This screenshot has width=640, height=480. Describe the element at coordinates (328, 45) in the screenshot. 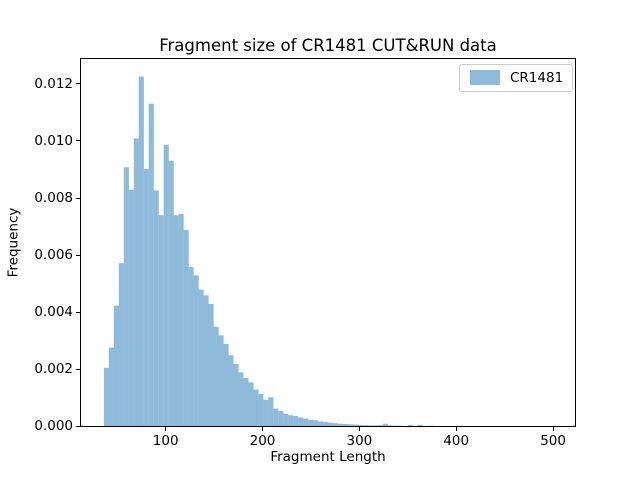

I see `chart-title: Fragment size of CR1481 CUT&RUN data` at that location.